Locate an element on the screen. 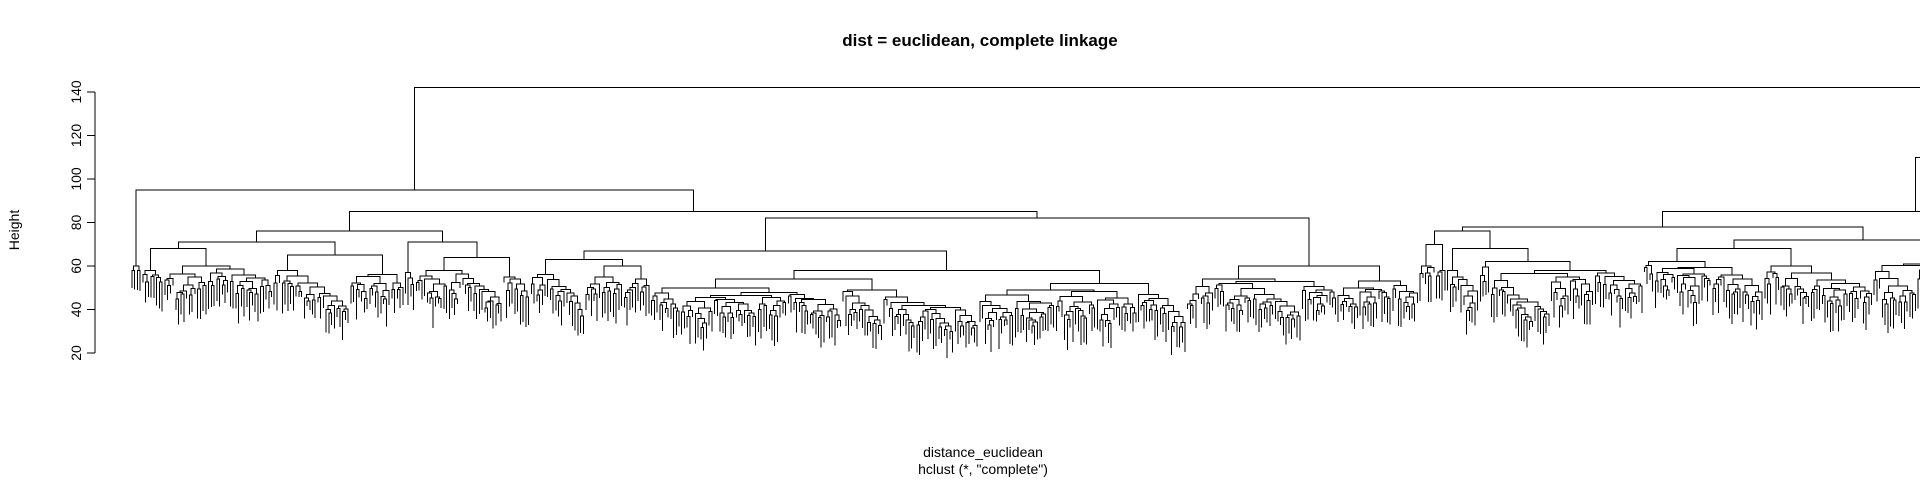  y-tick-label: 60 is located at coordinates (76, 266).